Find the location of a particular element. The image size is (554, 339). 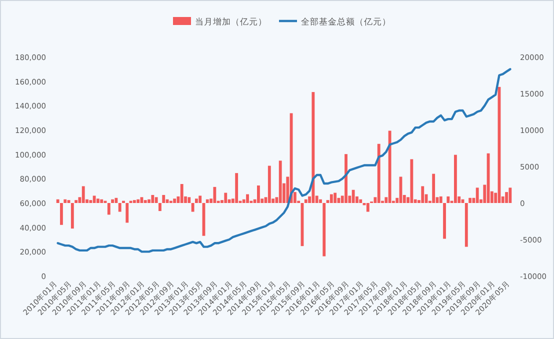

legend-label: 全部基金总额（亿元） is located at coordinates (346, 22).